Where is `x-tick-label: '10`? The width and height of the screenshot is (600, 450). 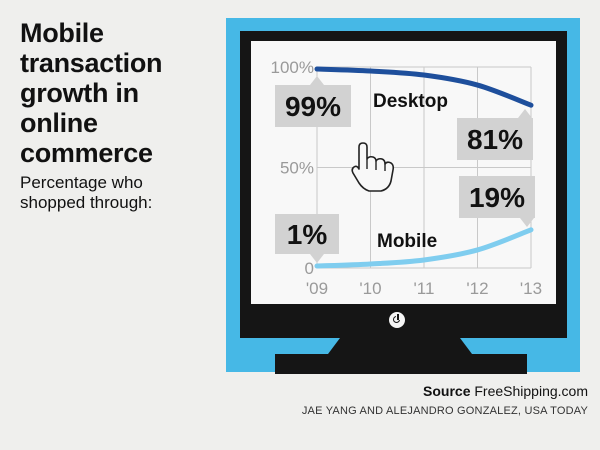
x-tick-label: '10 is located at coordinates (370, 288).